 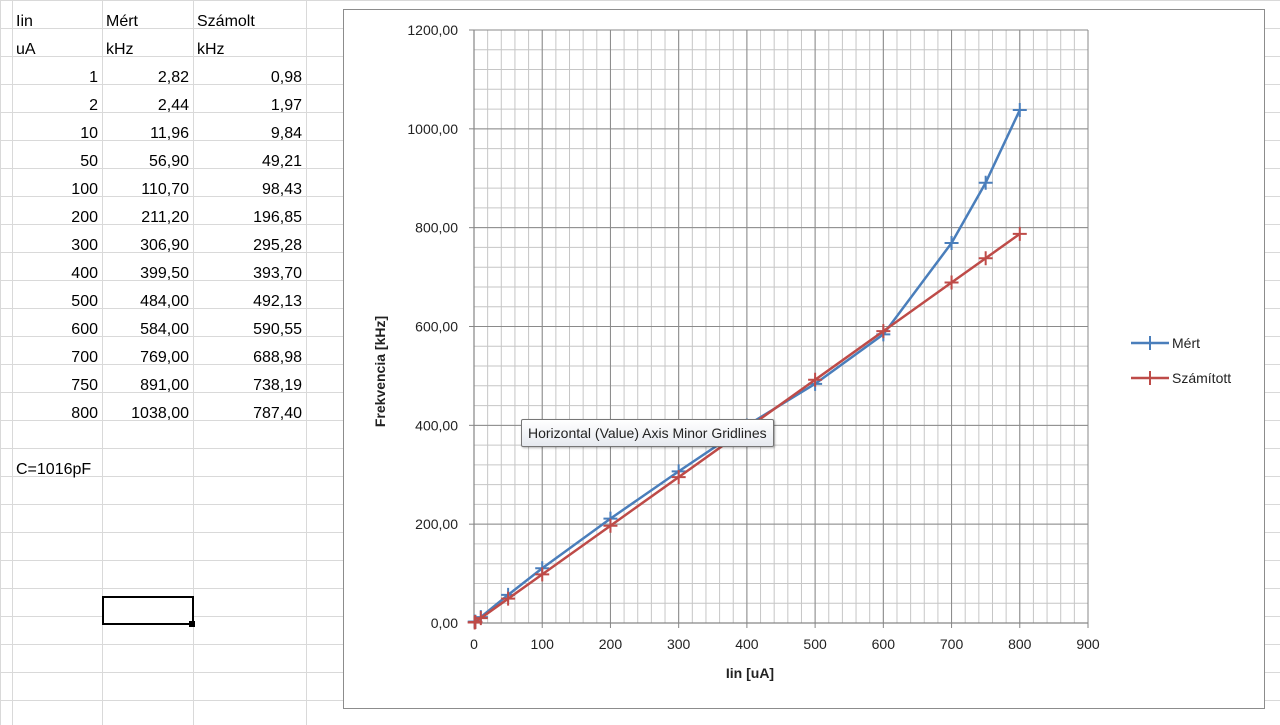 What do you see at coordinates (93, 77) in the screenshot?
I see `data-cell: 1` at bounding box center [93, 77].